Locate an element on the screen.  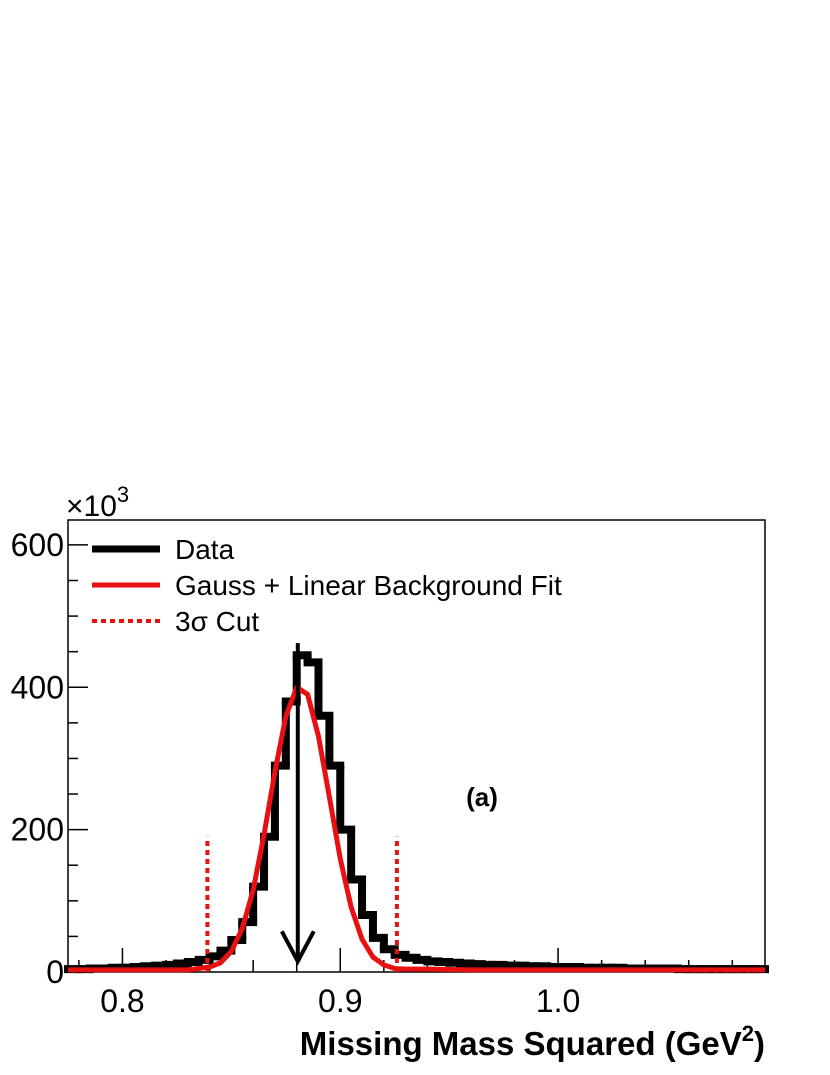
y-tick-label: 0 is located at coordinates (55, 972).